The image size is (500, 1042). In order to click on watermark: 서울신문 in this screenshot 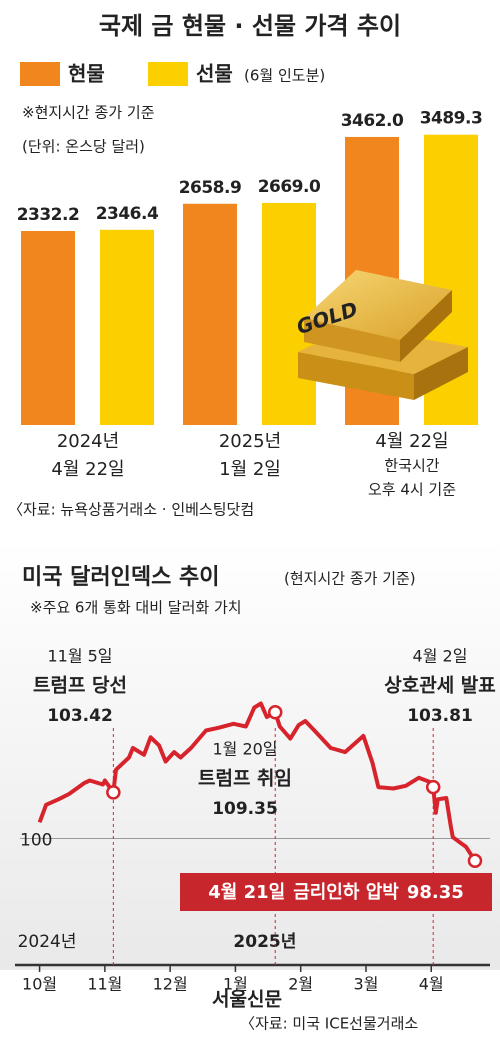, I will do `click(247, 1000)`.